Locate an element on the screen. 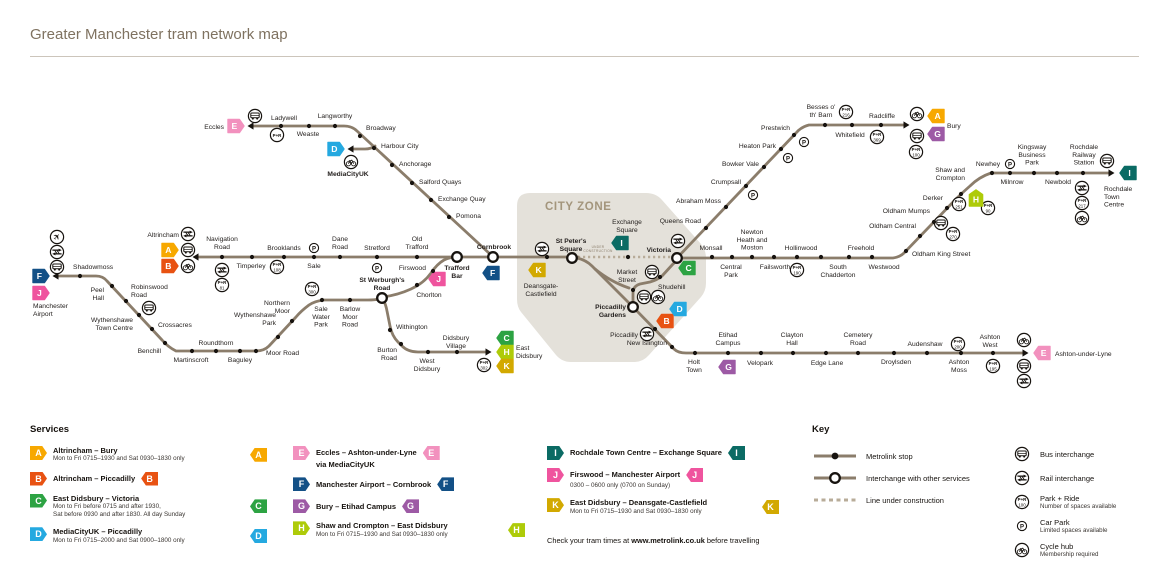  station-velopark: Velopark is located at coordinates (760, 358).